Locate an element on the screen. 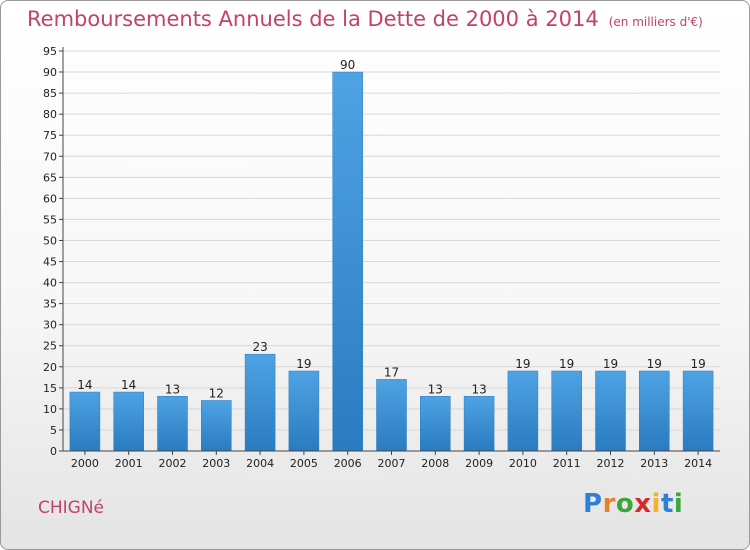 The height and width of the screenshot is (550, 750). x-tick-label: 2005 is located at coordinates (304, 463).